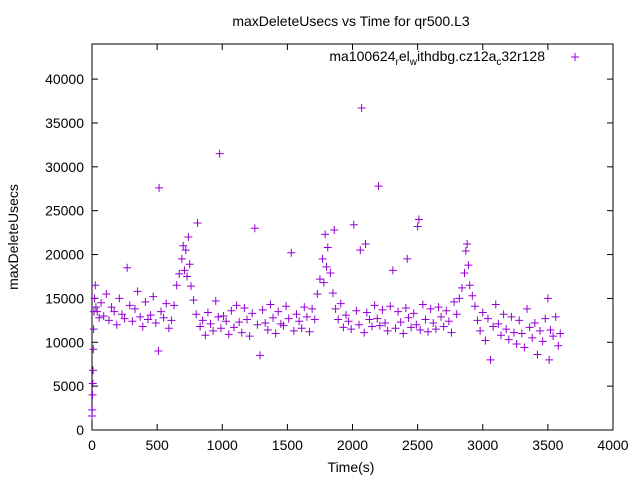 The image size is (640, 480). I want to click on y-tick-label: 40000, so click(64, 79).